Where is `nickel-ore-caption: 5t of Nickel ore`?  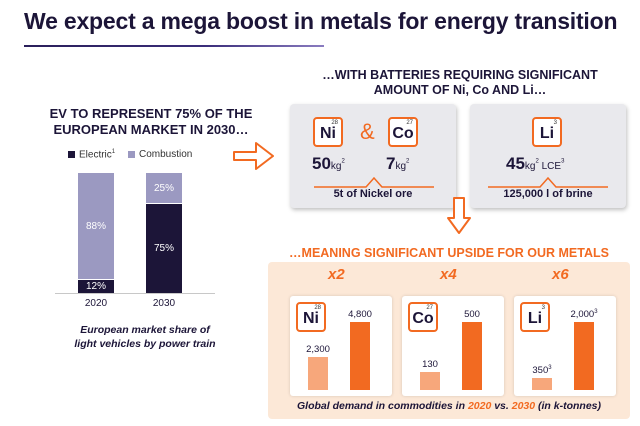 nickel-ore-caption: 5t of Nickel ore is located at coordinates (373, 194).